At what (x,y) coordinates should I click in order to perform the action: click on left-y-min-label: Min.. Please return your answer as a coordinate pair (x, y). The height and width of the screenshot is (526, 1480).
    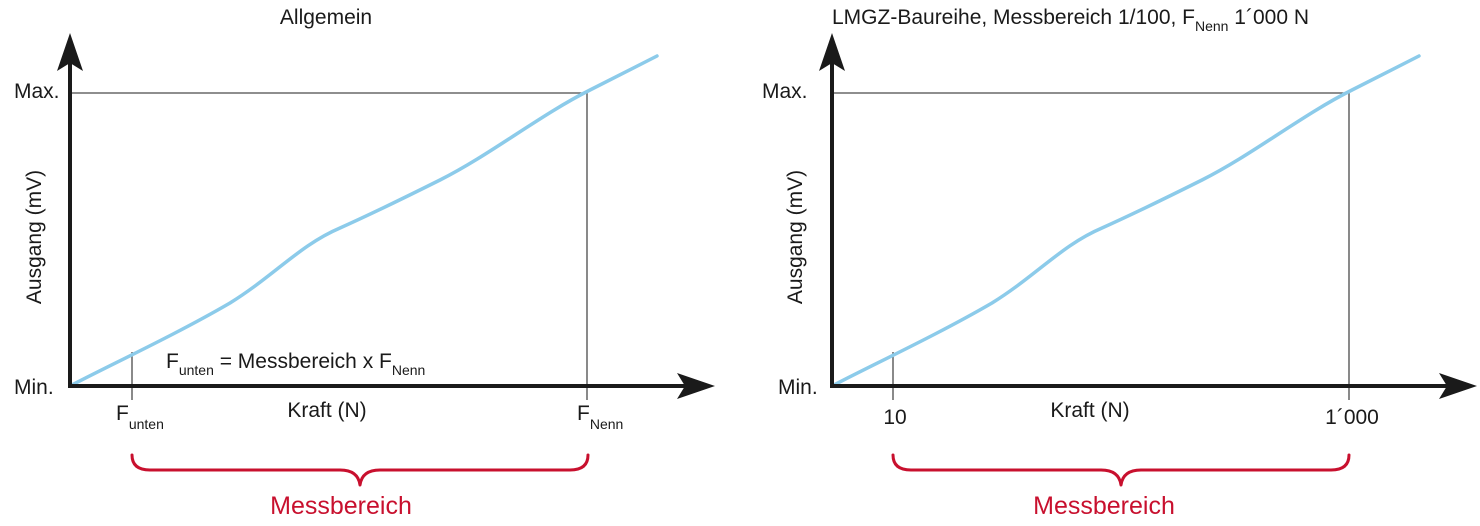
    Looking at the image, I should click on (34, 387).